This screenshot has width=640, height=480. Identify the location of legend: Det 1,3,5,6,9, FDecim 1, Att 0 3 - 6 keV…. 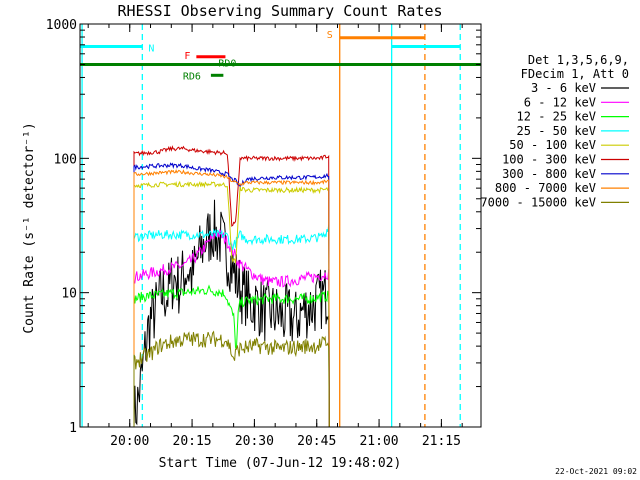
(554, 131).